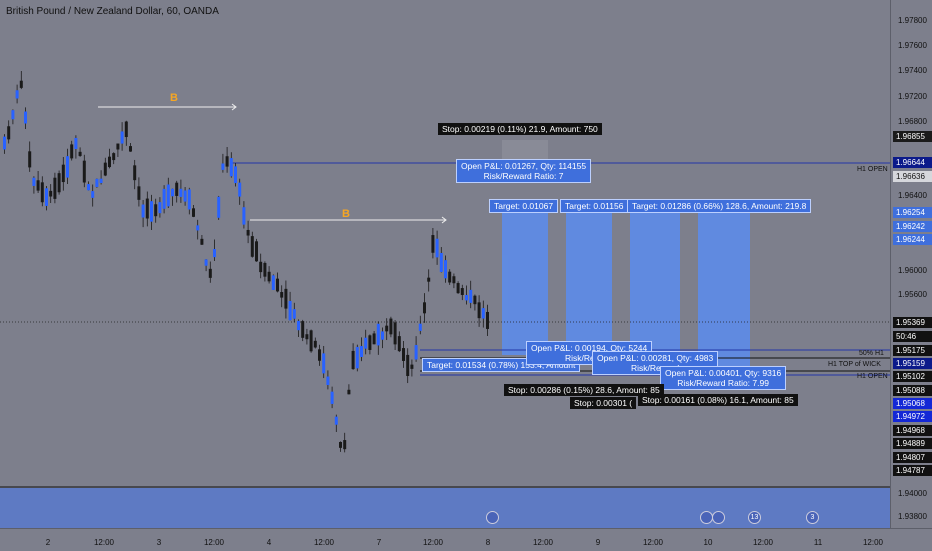 This screenshot has height=551, width=932. I want to click on stop-box-a: Stop: 0.00286 (0.15%) 28.6, Amount: 85, so click(584, 390).